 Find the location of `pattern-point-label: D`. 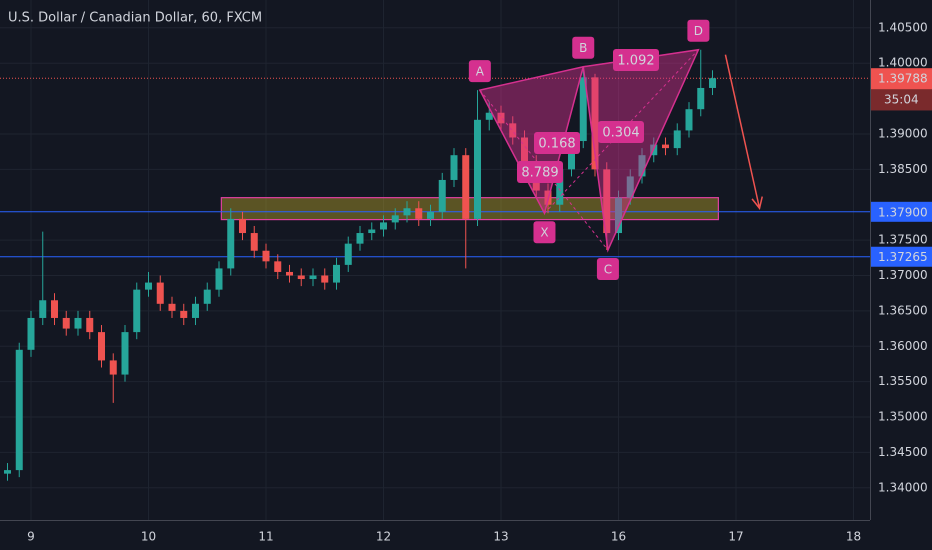

pattern-point-label: D is located at coordinates (698, 31).